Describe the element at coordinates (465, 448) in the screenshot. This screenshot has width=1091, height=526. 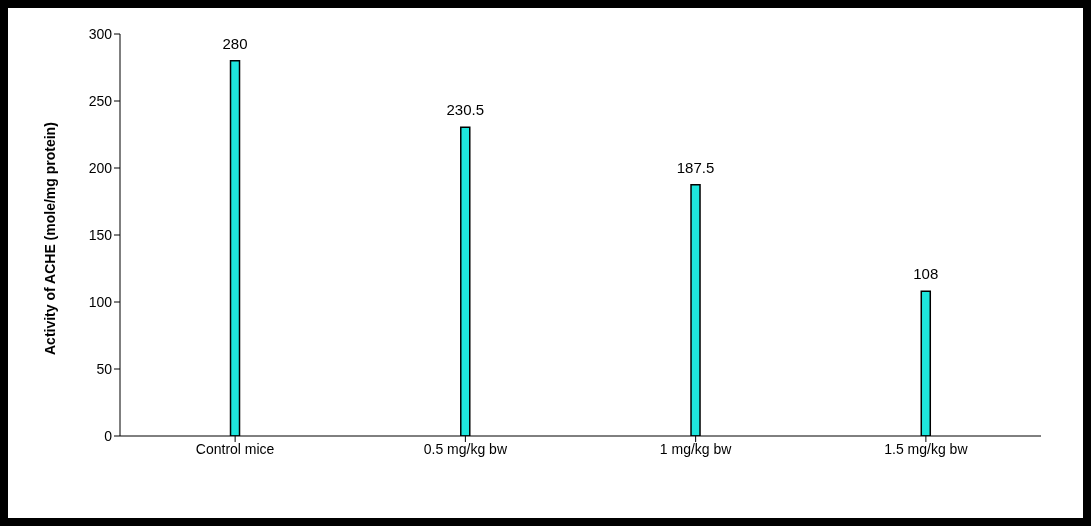
I see `x-tick-label: 0.5 mg/kg bw` at that location.